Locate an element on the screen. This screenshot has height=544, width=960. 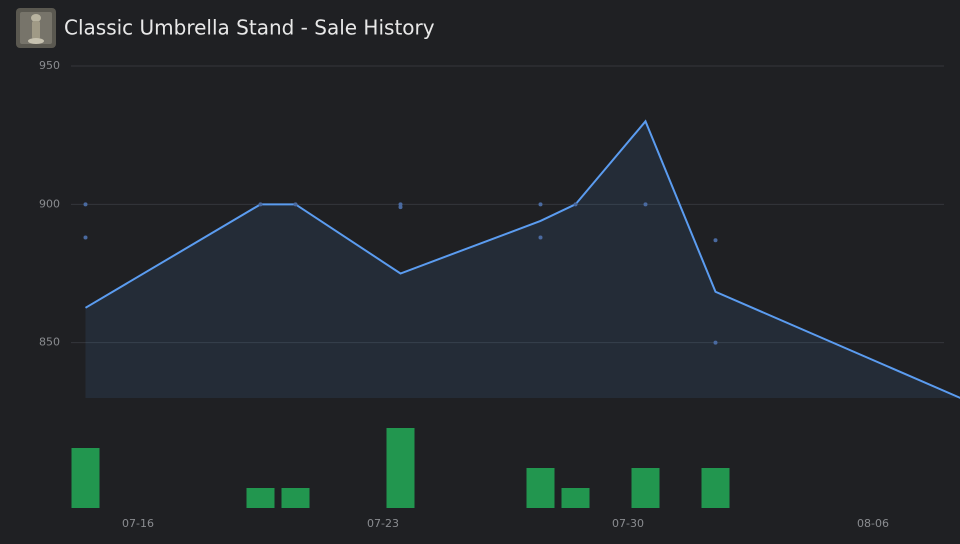
item-icon is located at coordinates (36, 28).